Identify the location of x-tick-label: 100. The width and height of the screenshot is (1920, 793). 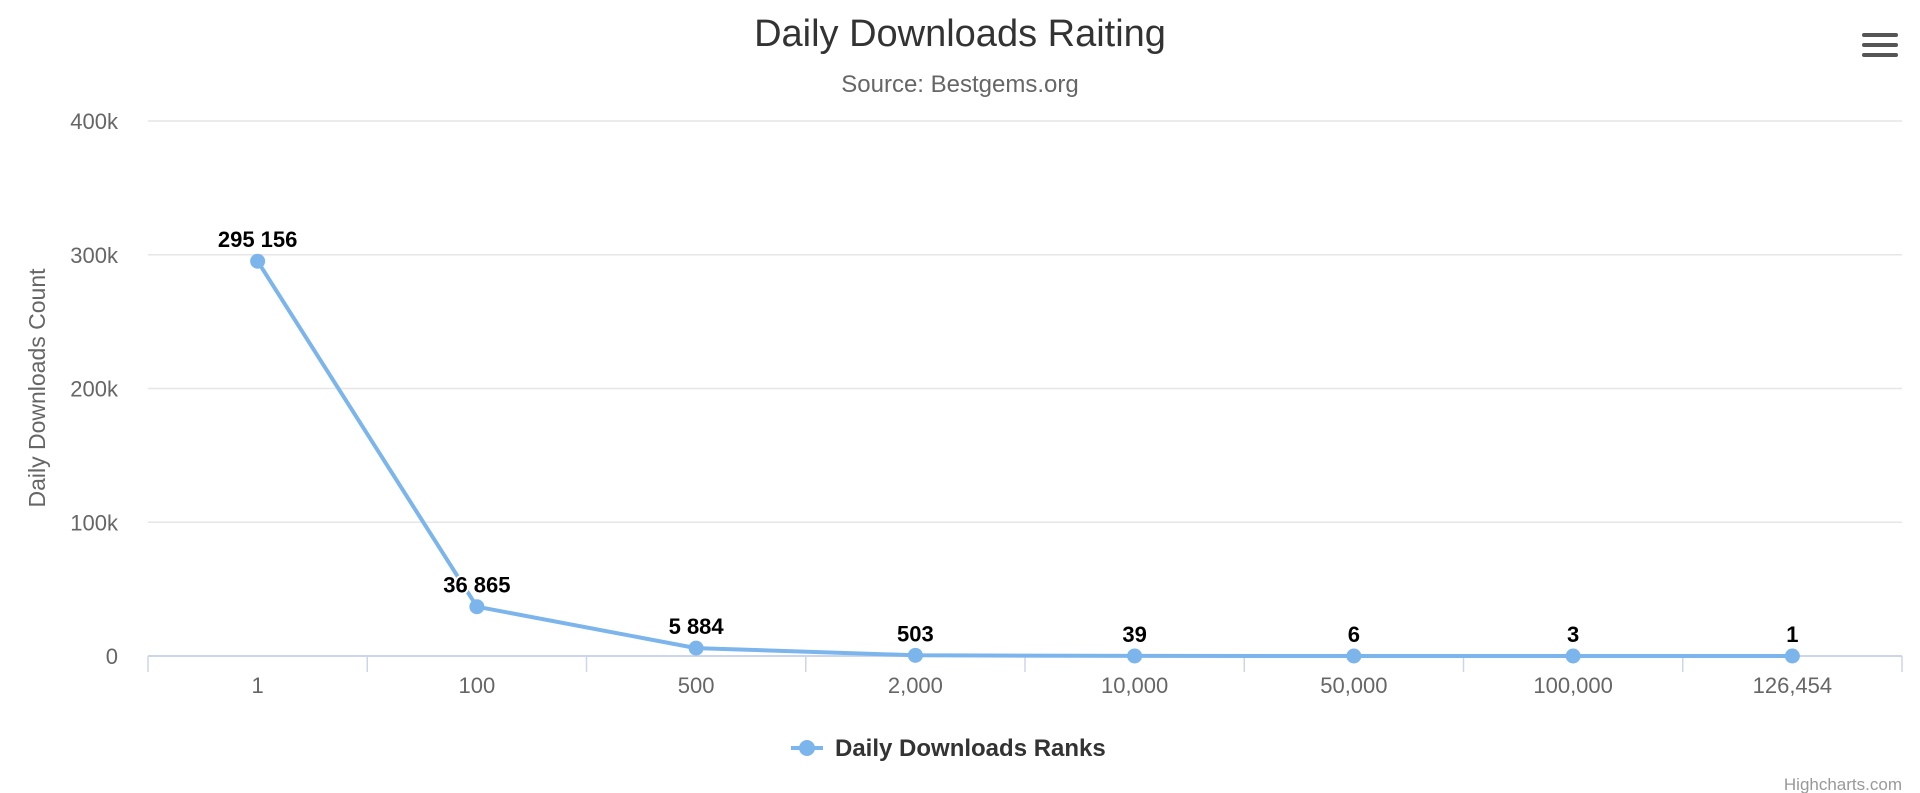
(477, 685).